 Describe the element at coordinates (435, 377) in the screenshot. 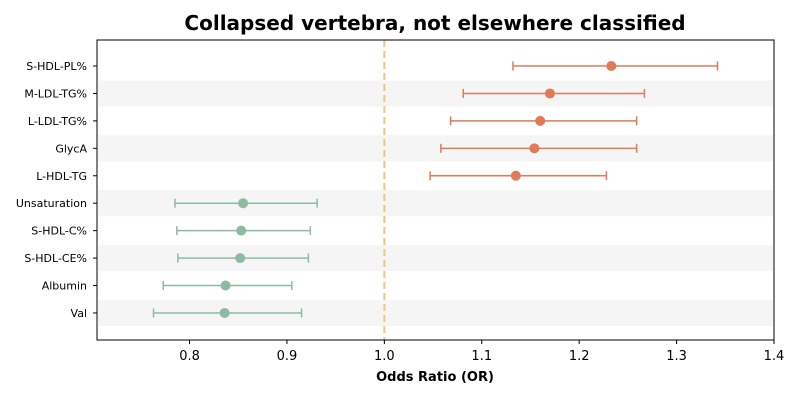

I see `x-axis-label: Odds Ratio (OR)` at that location.